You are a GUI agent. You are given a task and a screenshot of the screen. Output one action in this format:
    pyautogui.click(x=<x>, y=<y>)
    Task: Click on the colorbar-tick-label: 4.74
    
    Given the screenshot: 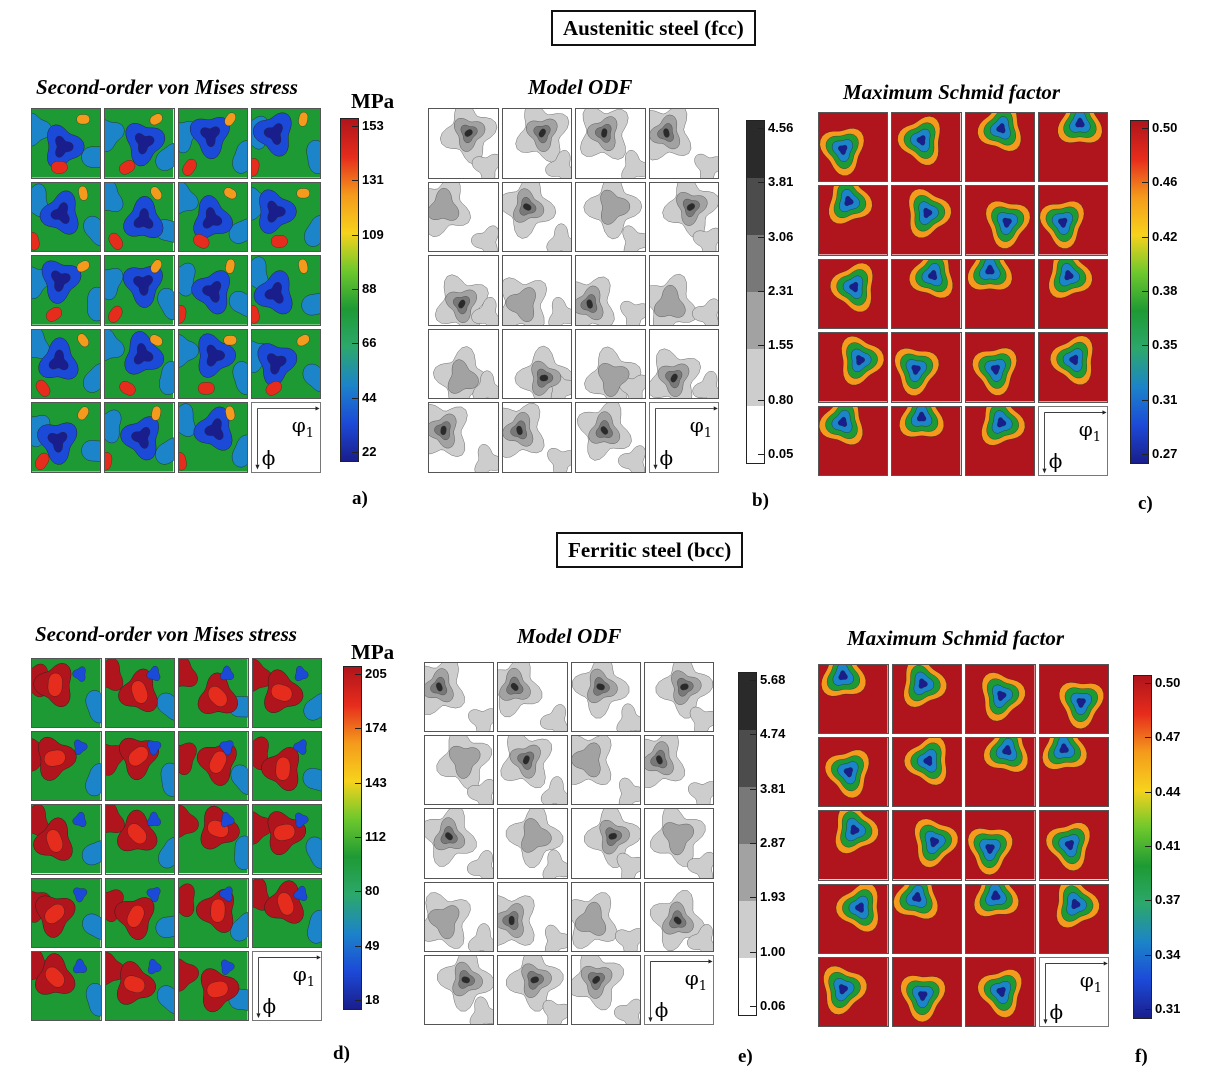 What is the action you would take?
    pyautogui.click(x=773, y=734)
    